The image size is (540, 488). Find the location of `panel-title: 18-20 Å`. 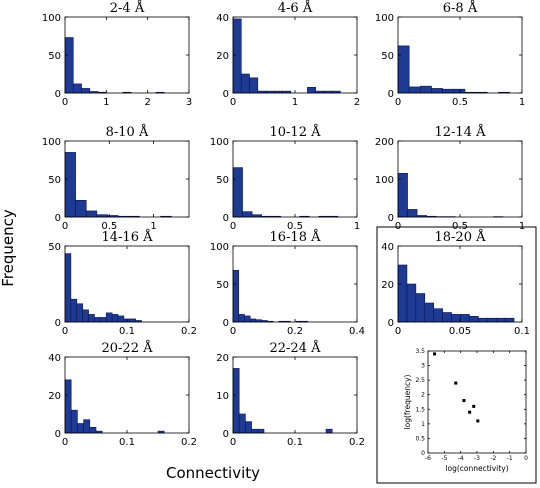

panel-title: 18-20 Å is located at coordinates (461, 237).